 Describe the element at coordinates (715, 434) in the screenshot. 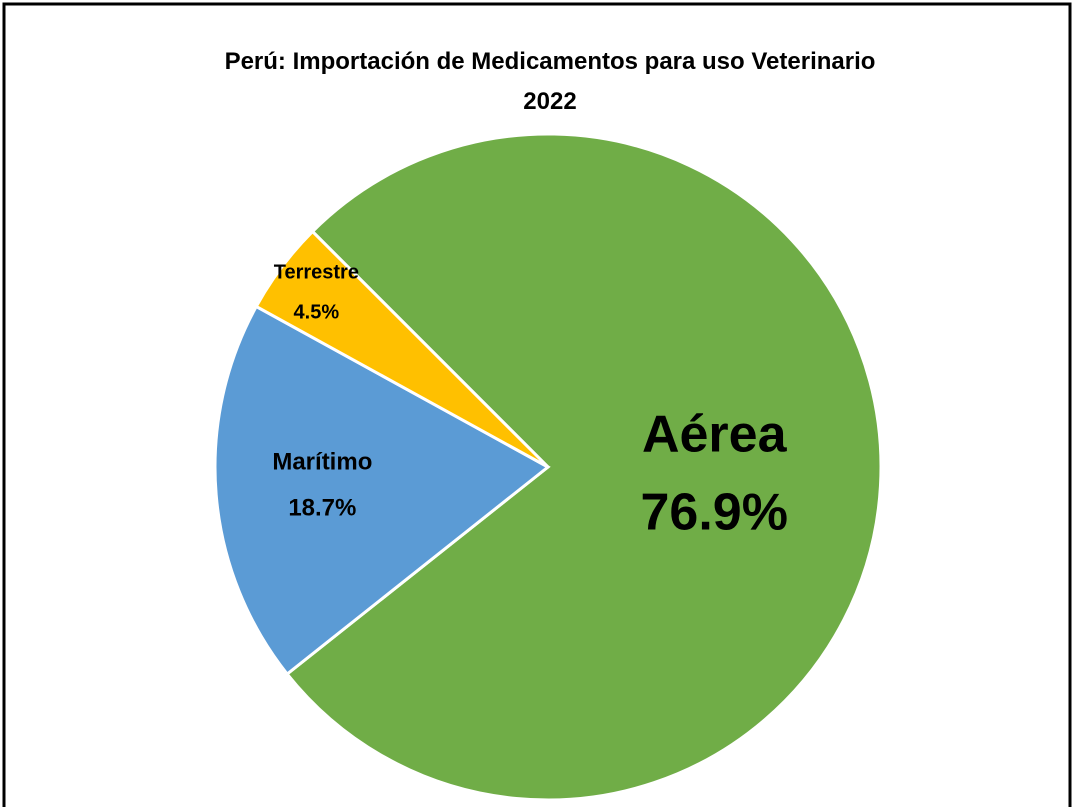

I see `slice-category-label: Aérea` at that location.